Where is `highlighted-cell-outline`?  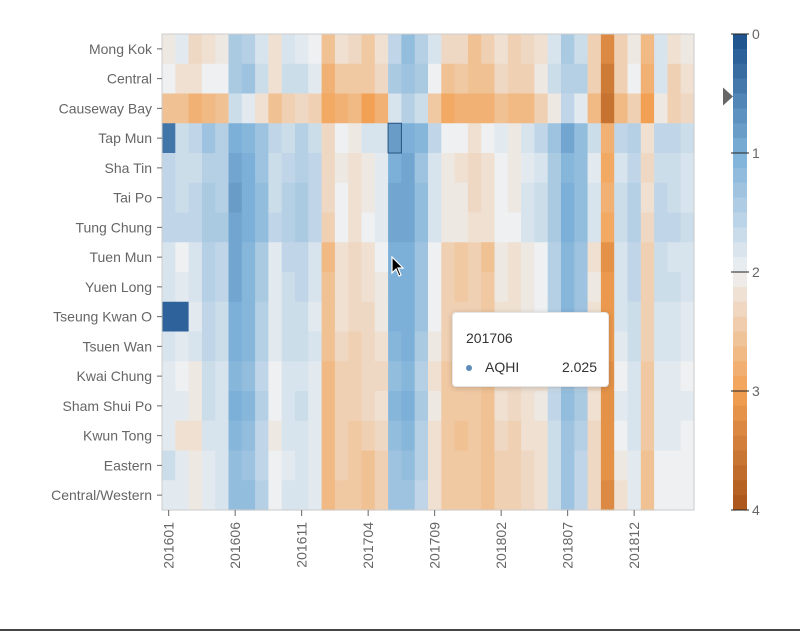
highlighted-cell-outline is located at coordinates (394, 138).